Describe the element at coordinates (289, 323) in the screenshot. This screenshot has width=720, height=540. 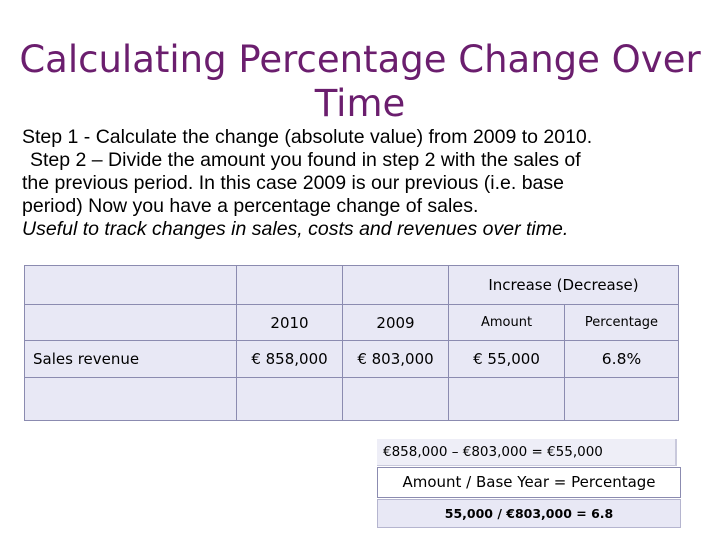
I see `col-header-2010: 2010` at that location.